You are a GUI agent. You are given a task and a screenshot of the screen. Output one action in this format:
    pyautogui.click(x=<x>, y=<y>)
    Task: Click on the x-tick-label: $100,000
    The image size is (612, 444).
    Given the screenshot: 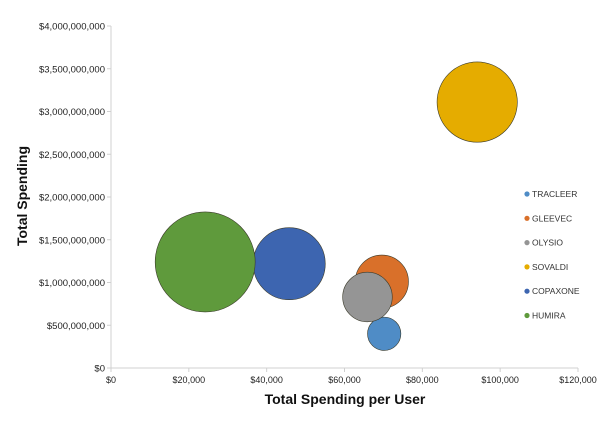 What is the action you would take?
    pyautogui.click(x=500, y=380)
    